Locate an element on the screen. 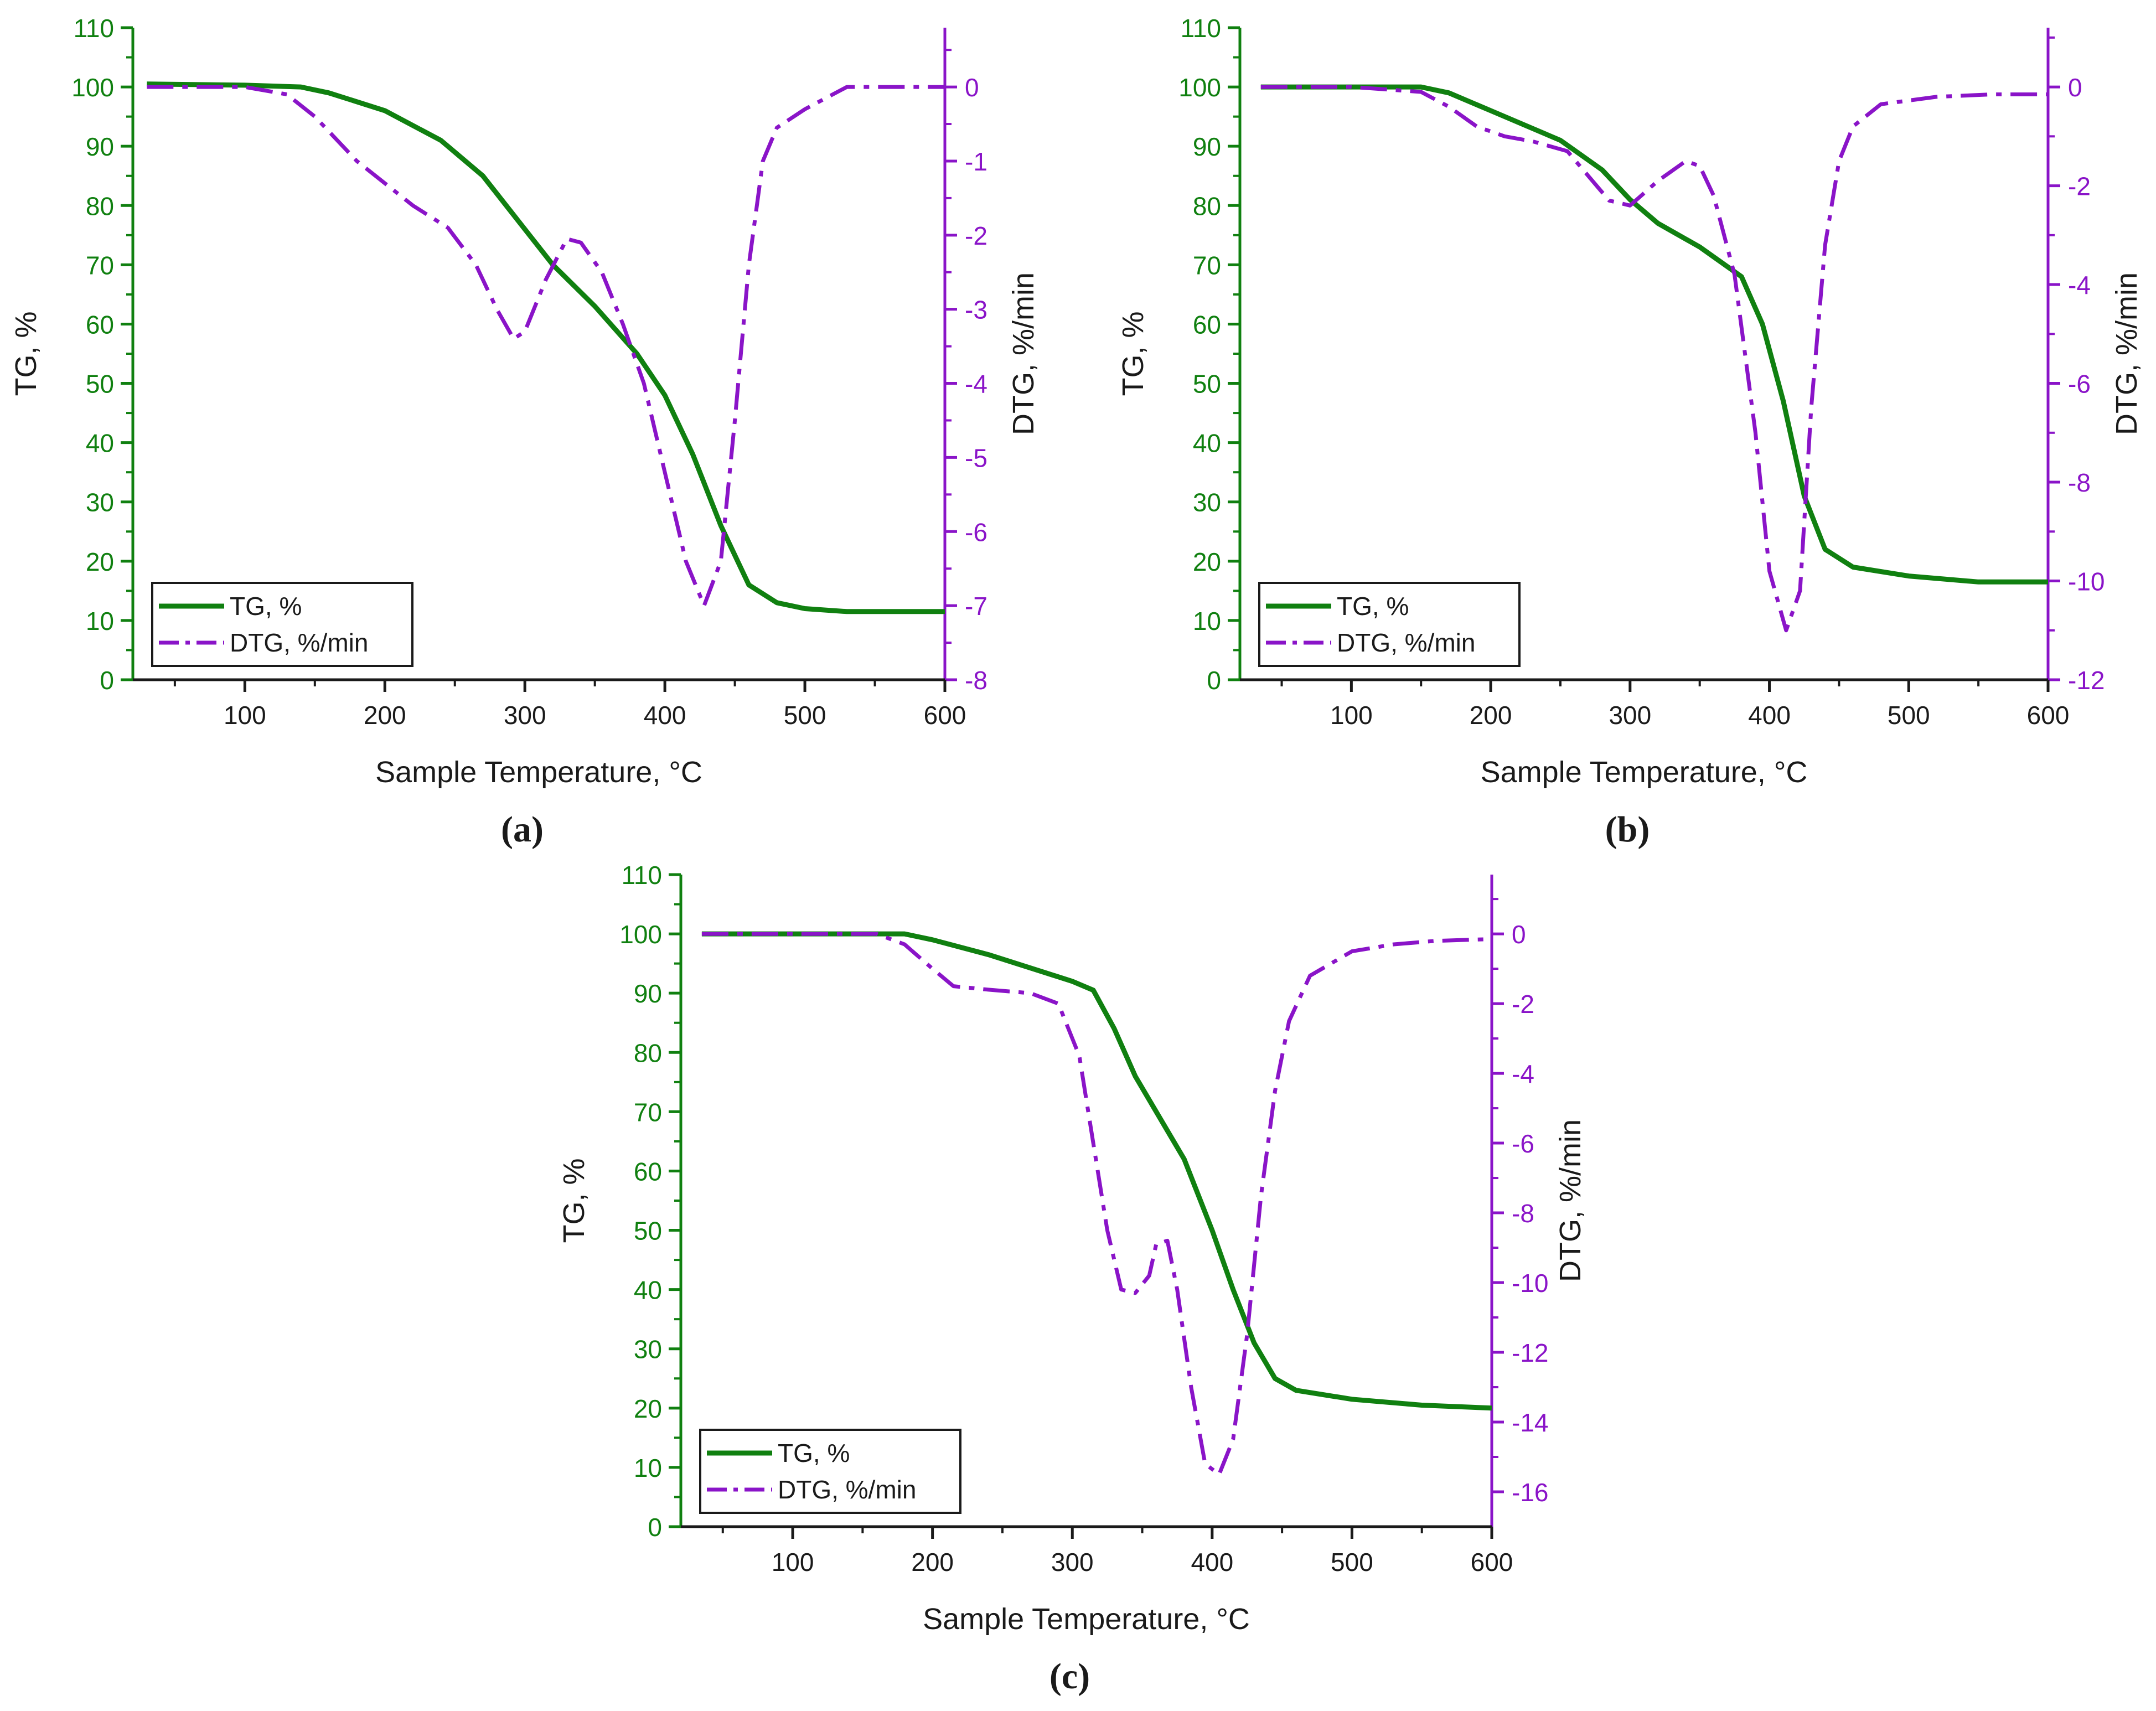  right-tick-label: -7 is located at coordinates (976, 606).